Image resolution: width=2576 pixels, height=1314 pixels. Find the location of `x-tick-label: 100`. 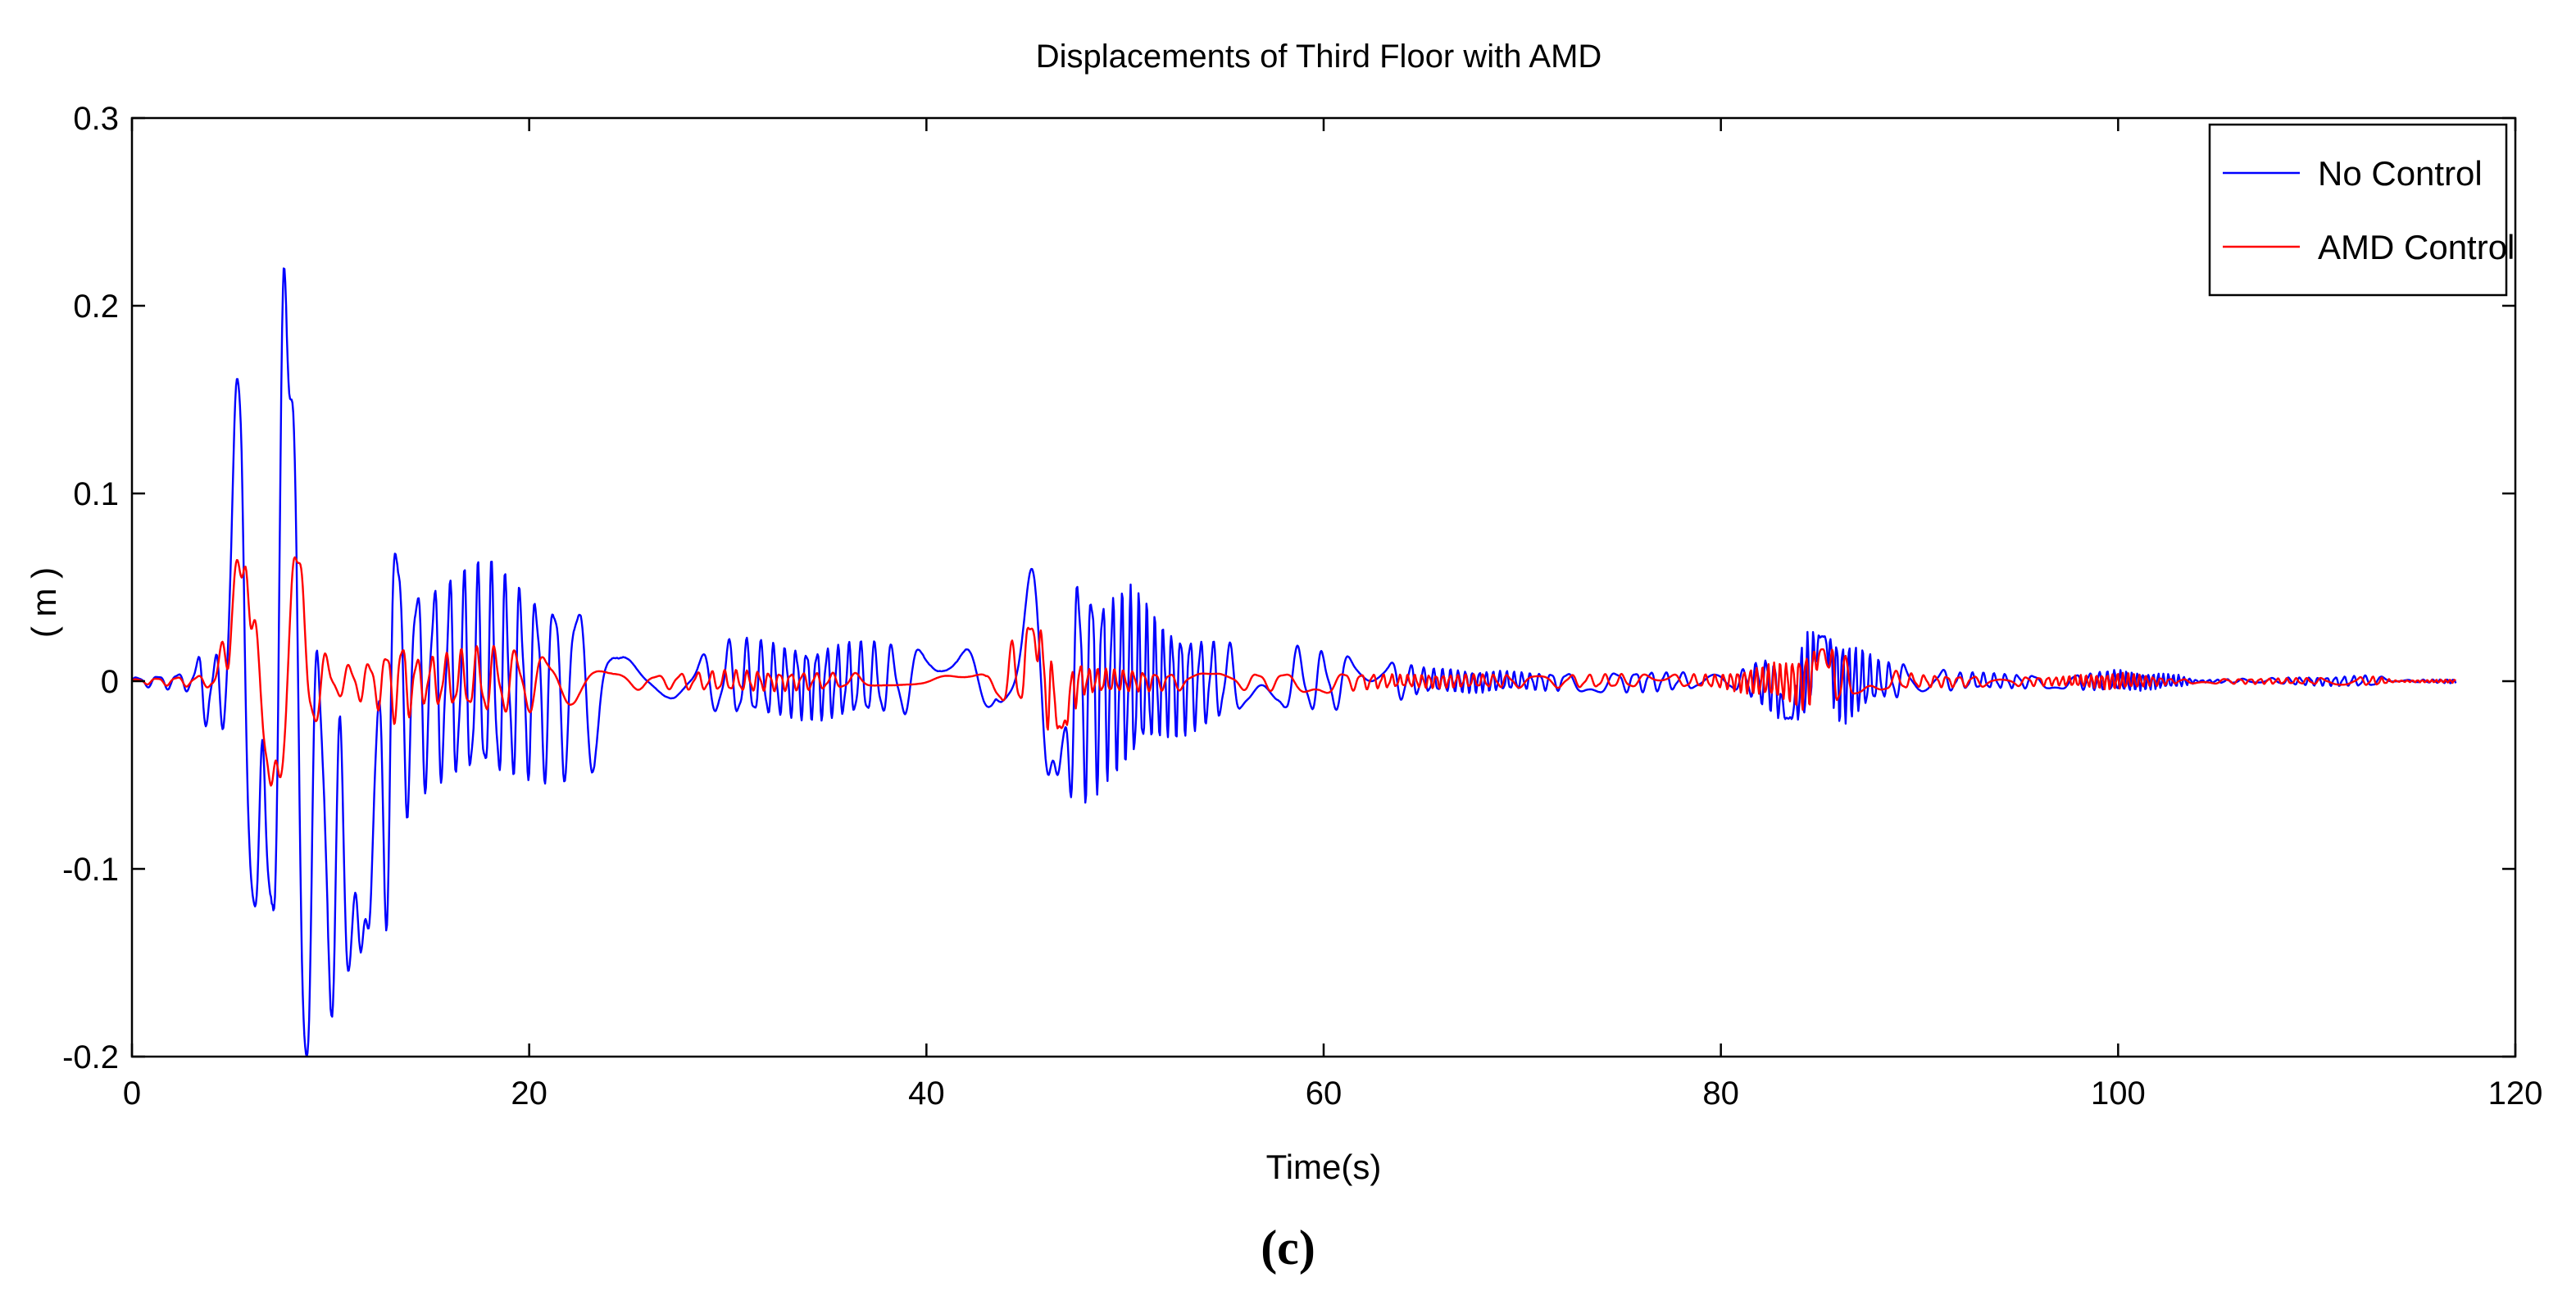

x-tick-label: 100 is located at coordinates (2118, 1093).